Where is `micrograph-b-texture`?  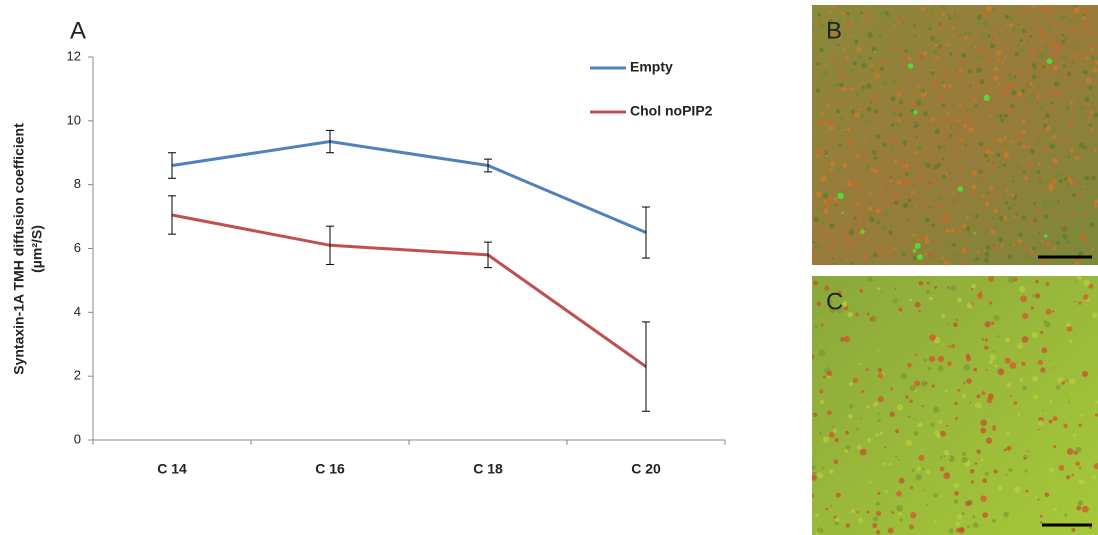 micrograph-b-texture is located at coordinates (955, 135).